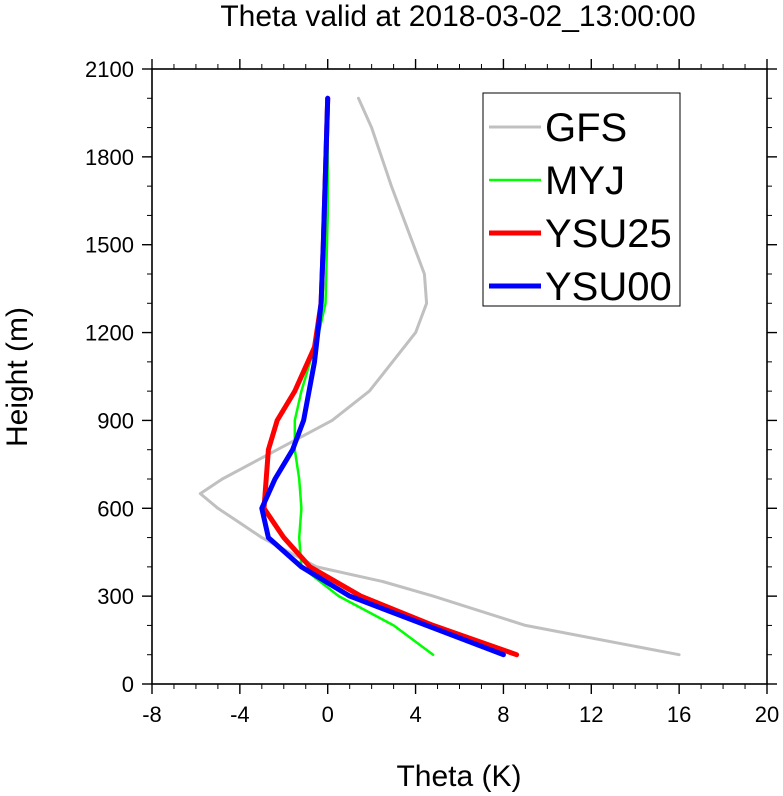 The height and width of the screenshot is (796, 783). I want to click on y-tick-label: 600, so click(115, 508).